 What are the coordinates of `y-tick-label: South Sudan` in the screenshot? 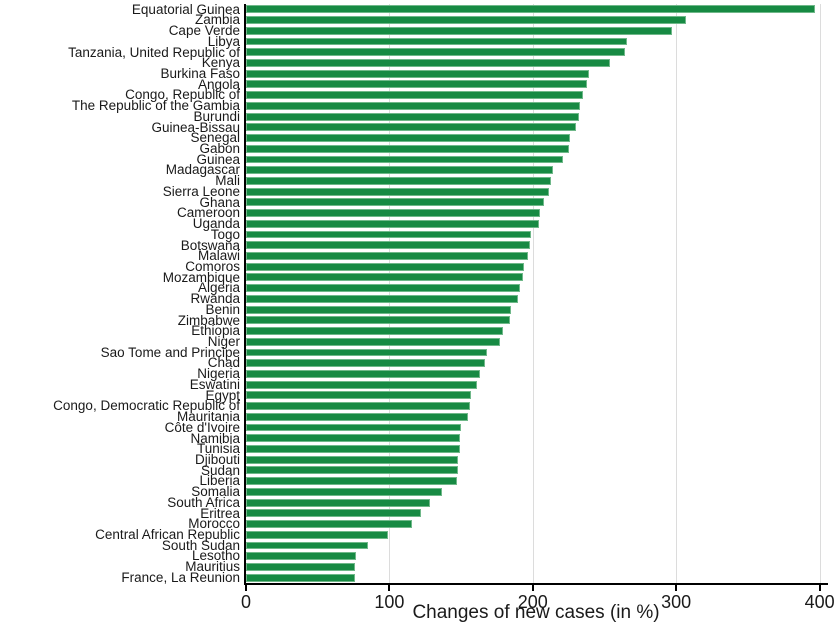 It's located at (200, 545).